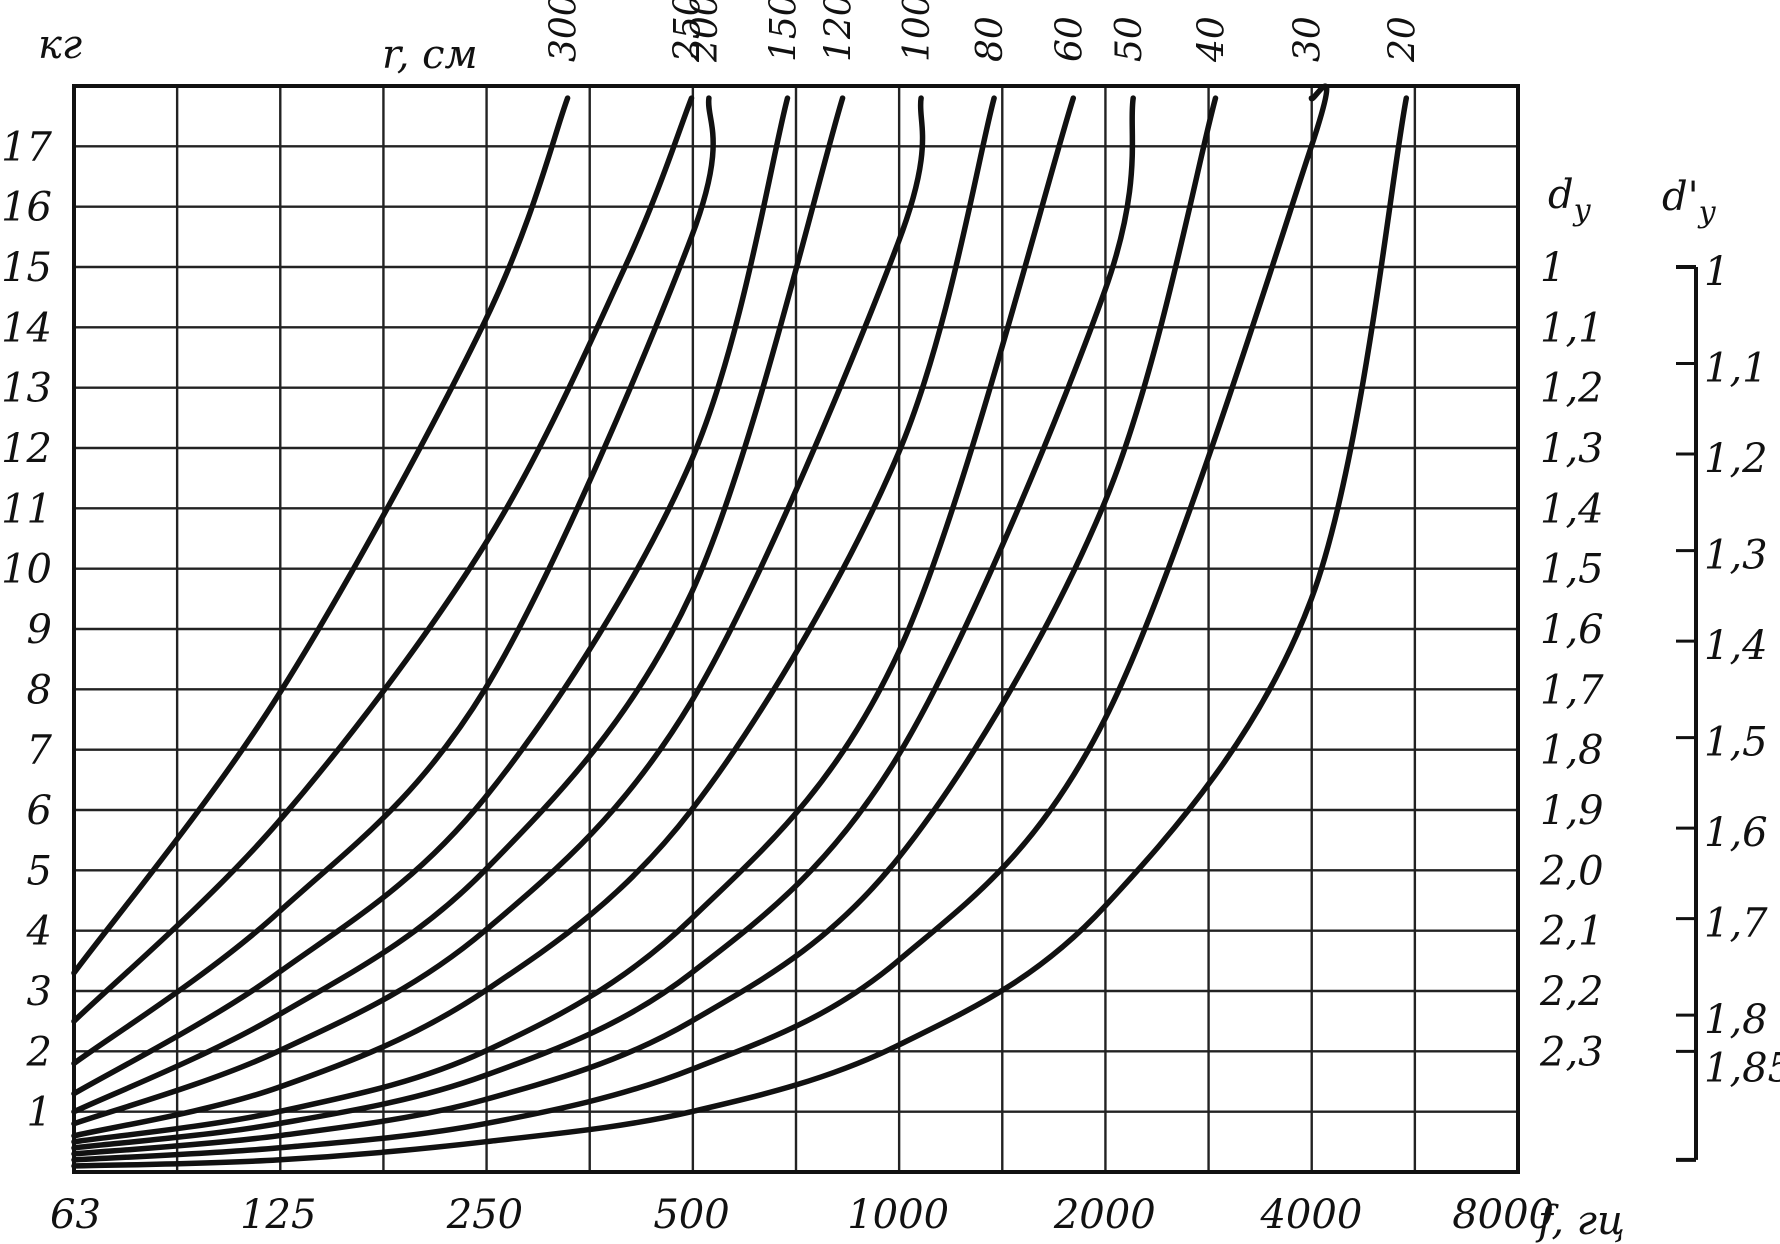 The width and height of the screenshot is (1780, 1244). Describe the element at coordinates (1571, 992) in the screenshot. I see `scale-dy-tick: 2,2` at that location.